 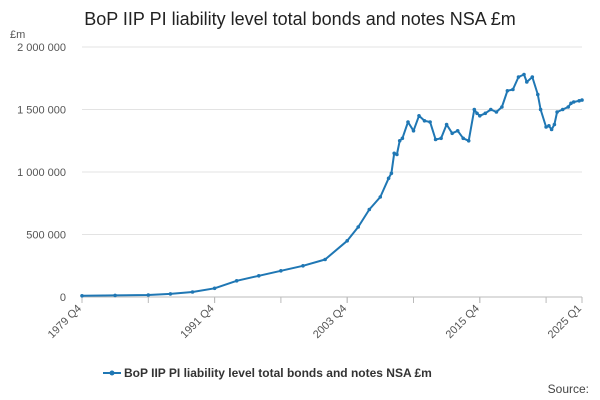 I want to click on y-tick-label: 0, so click(x=63, y=298).